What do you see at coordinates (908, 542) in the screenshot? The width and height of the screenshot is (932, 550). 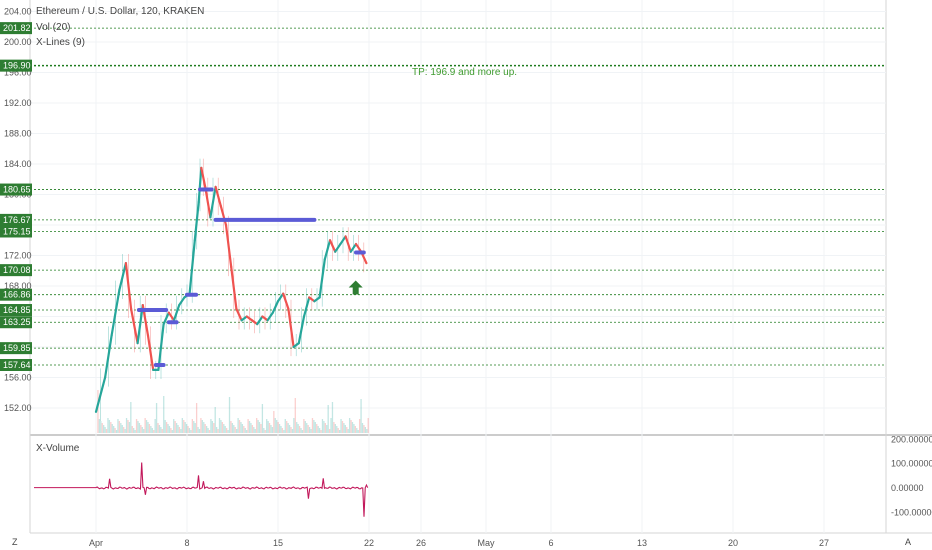 I see `auto-scale-toggle: A` at bounding box center [908, 542].